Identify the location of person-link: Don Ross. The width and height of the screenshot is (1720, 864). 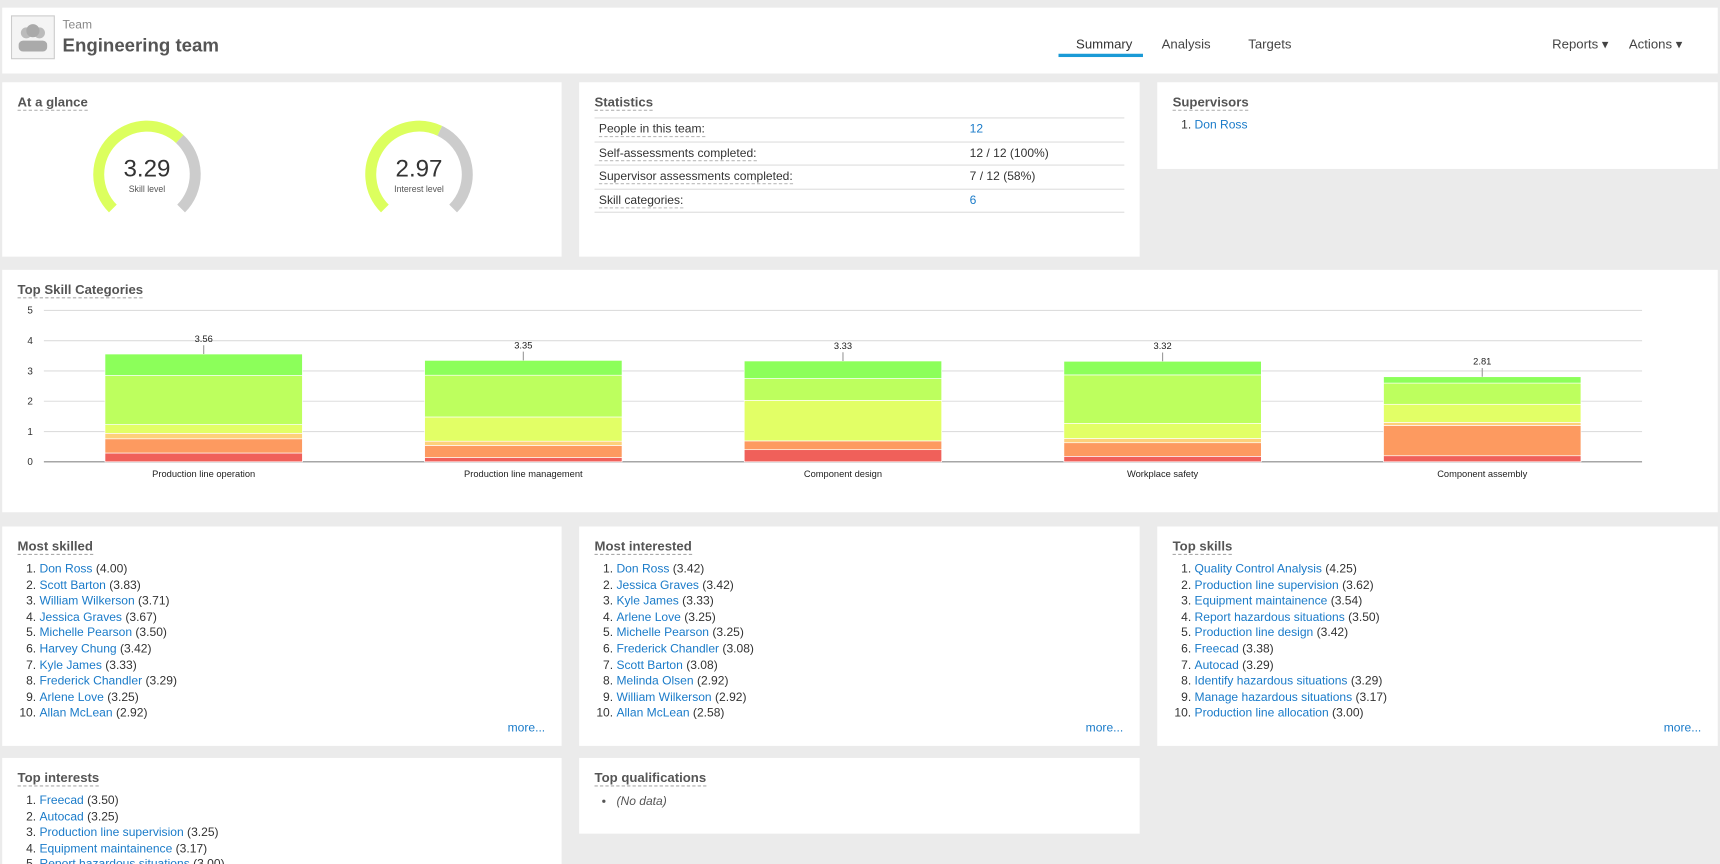
(1221, 125).